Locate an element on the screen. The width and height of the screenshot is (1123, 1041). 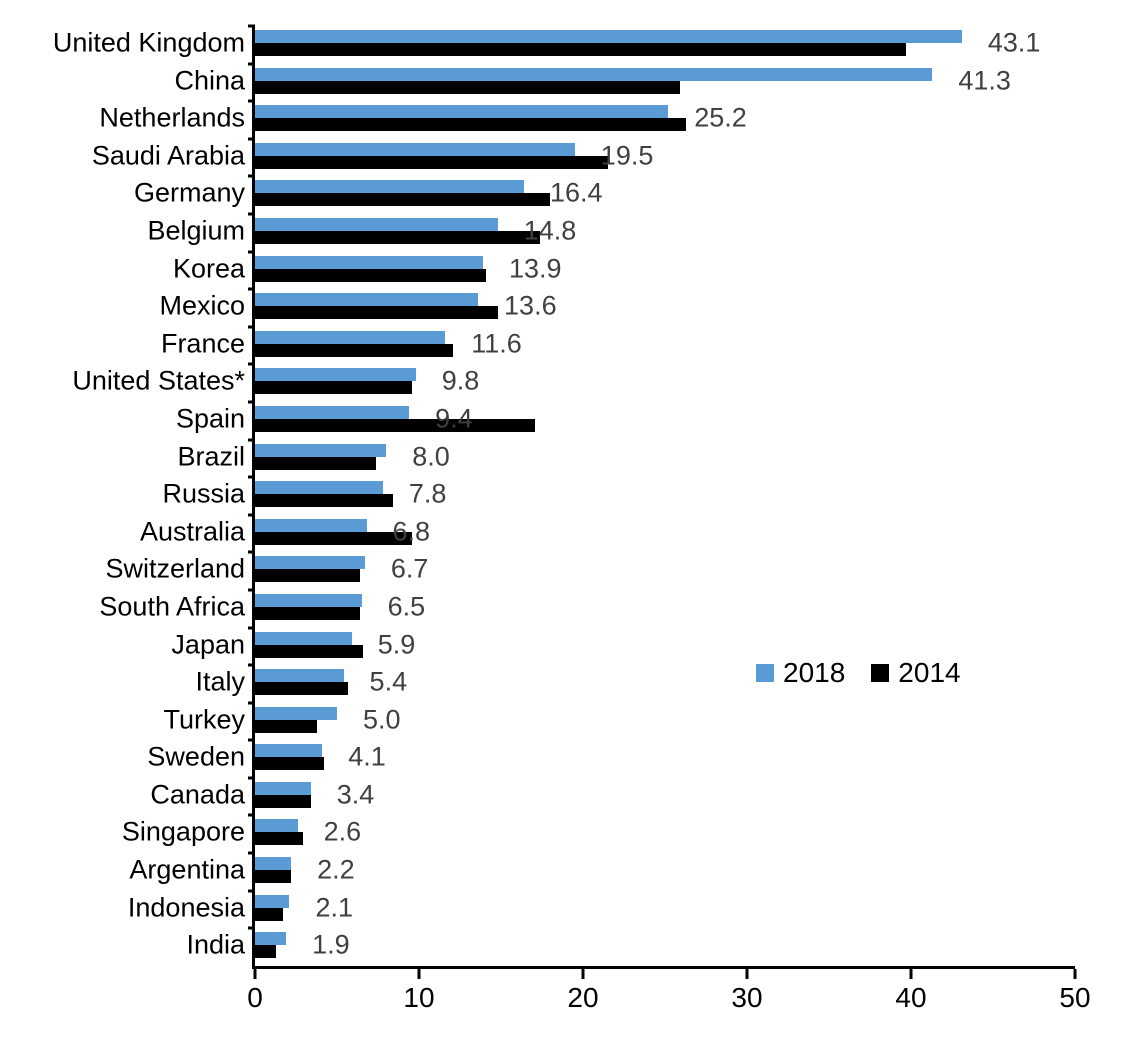
category-label: Canada is located at coordinates (197, 794).